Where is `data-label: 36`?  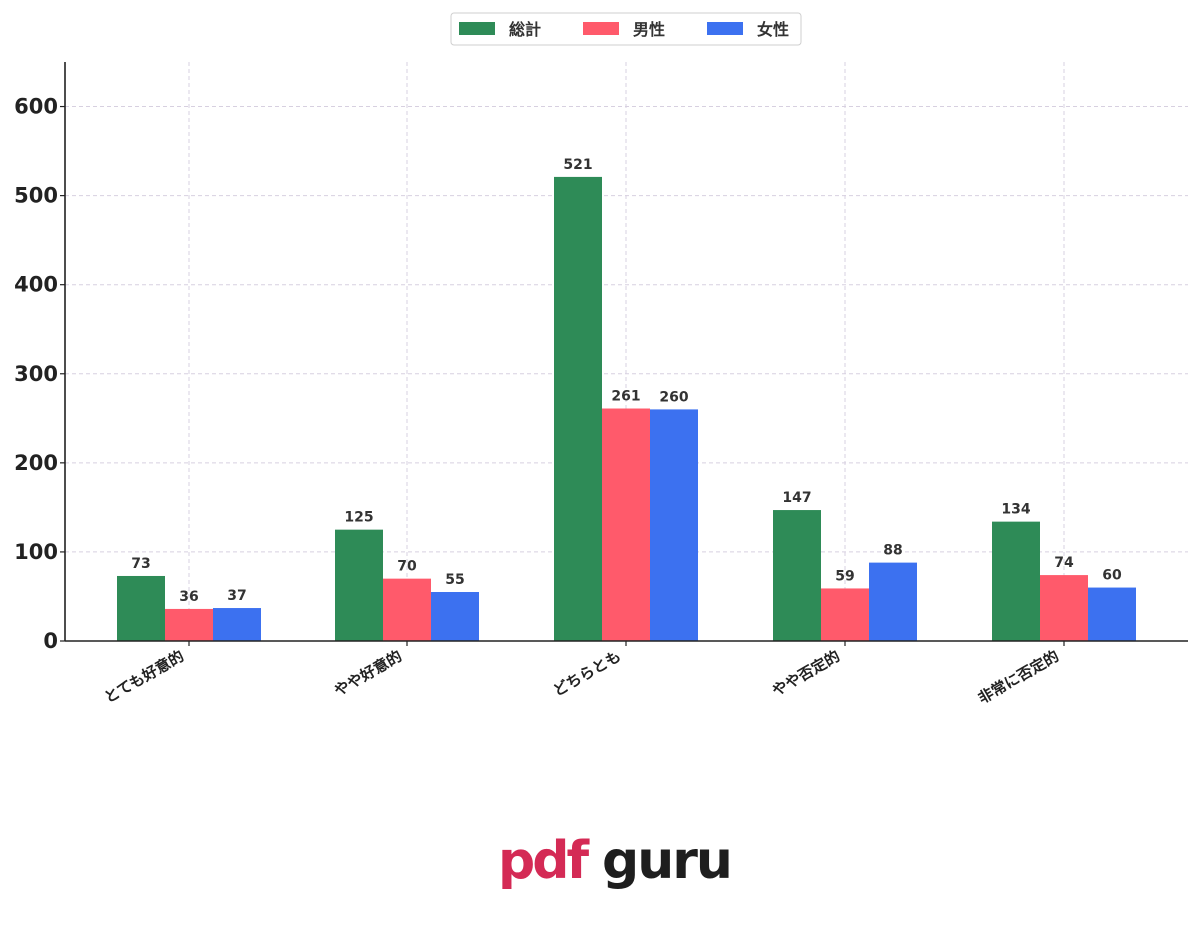
data-label: 36 is located at coordinates (188, 597).